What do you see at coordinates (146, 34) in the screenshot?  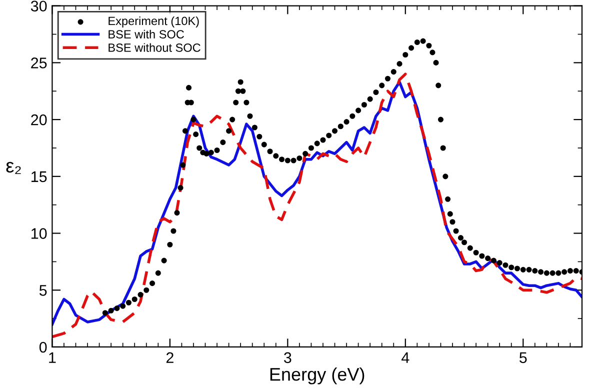 I see `legend-label: BSE with SOC` at bounding box center [146, 34].